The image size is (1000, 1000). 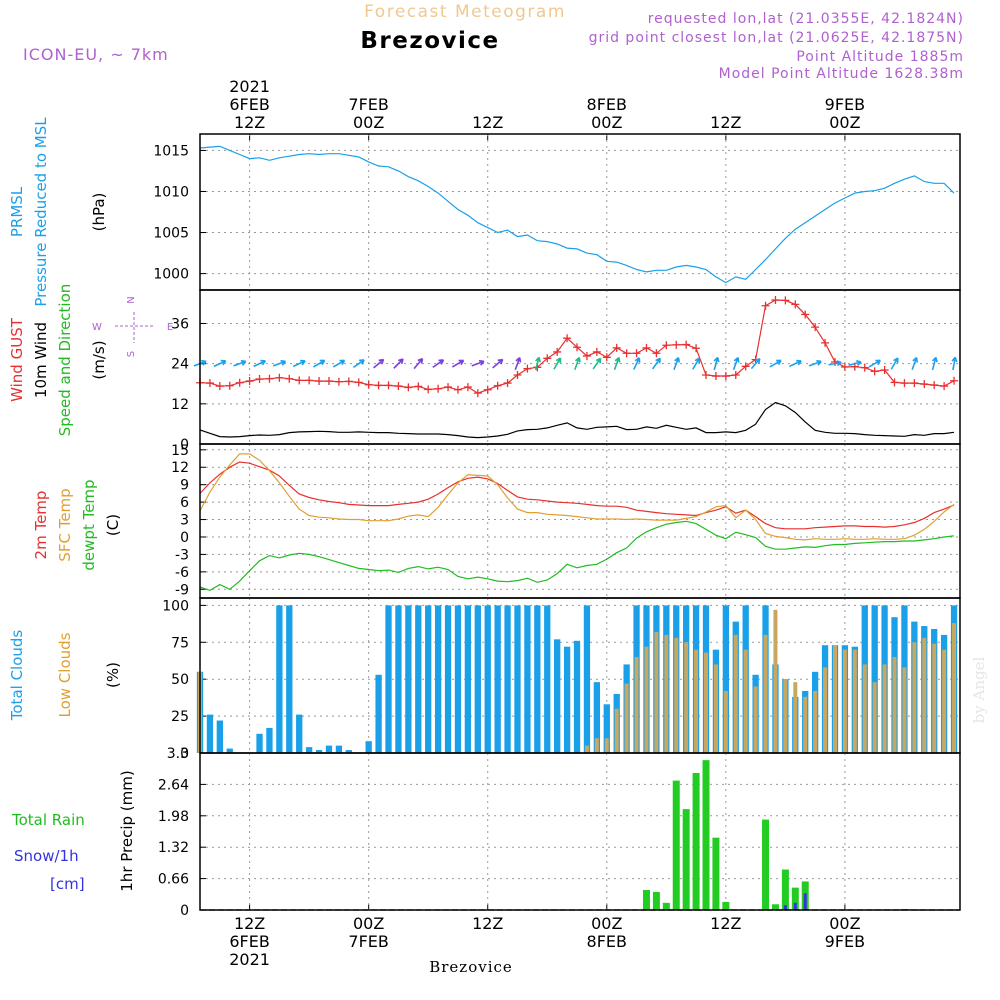 I want to click on precip-panel: 0 0.66 1.32 1.98 2.64 3.3, so click(x=559, y=832).